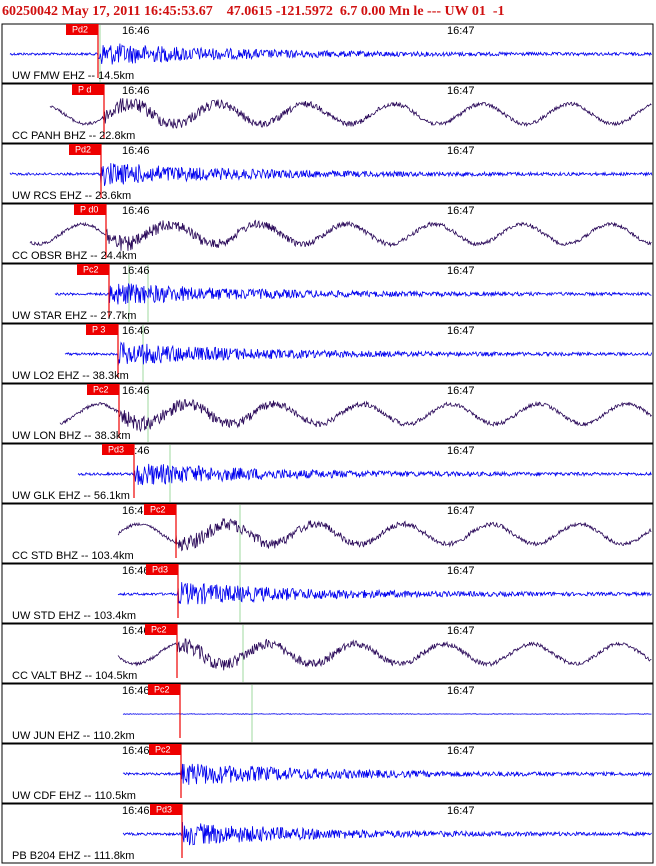  What do you see at coordinates (74, 796) in the screenshot?
I see `station-label: UW CDF EHZ -- 110.5km` at bounding box center [74, 796].